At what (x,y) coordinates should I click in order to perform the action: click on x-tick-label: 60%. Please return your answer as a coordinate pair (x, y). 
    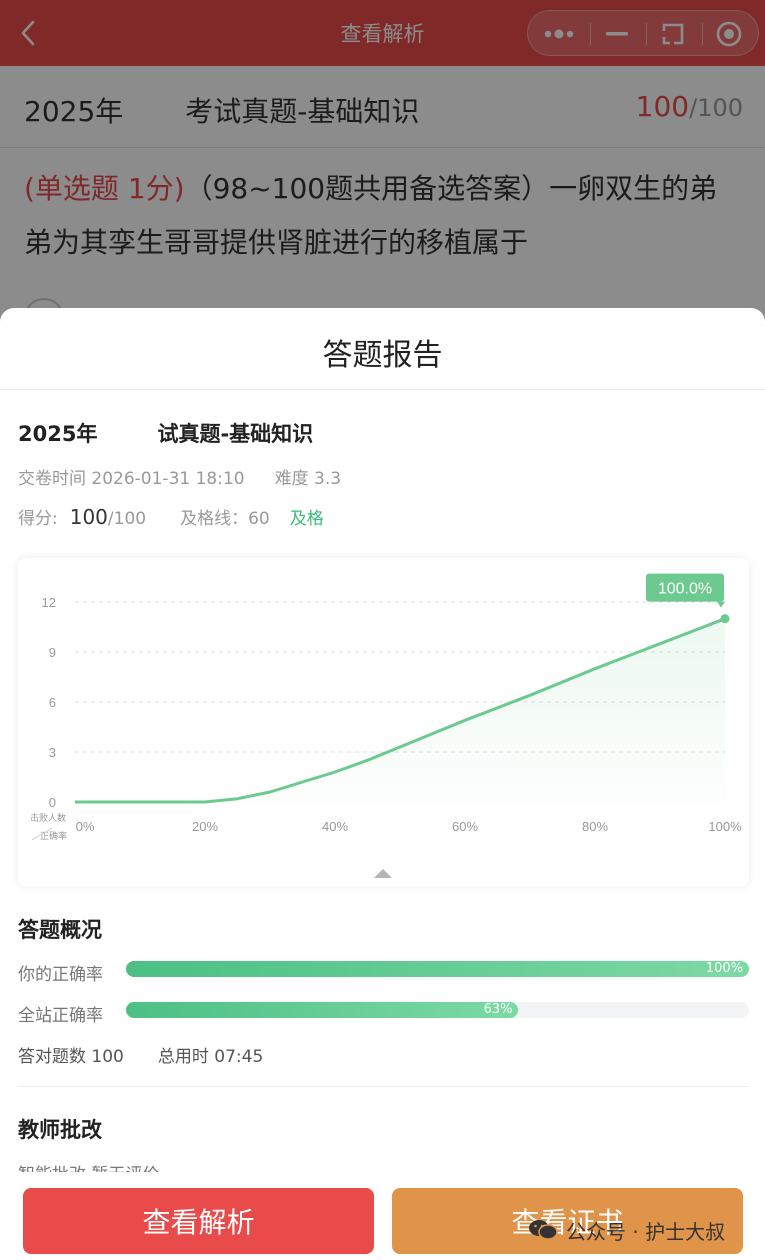
    Looking at the image, I should click on (465, 826).